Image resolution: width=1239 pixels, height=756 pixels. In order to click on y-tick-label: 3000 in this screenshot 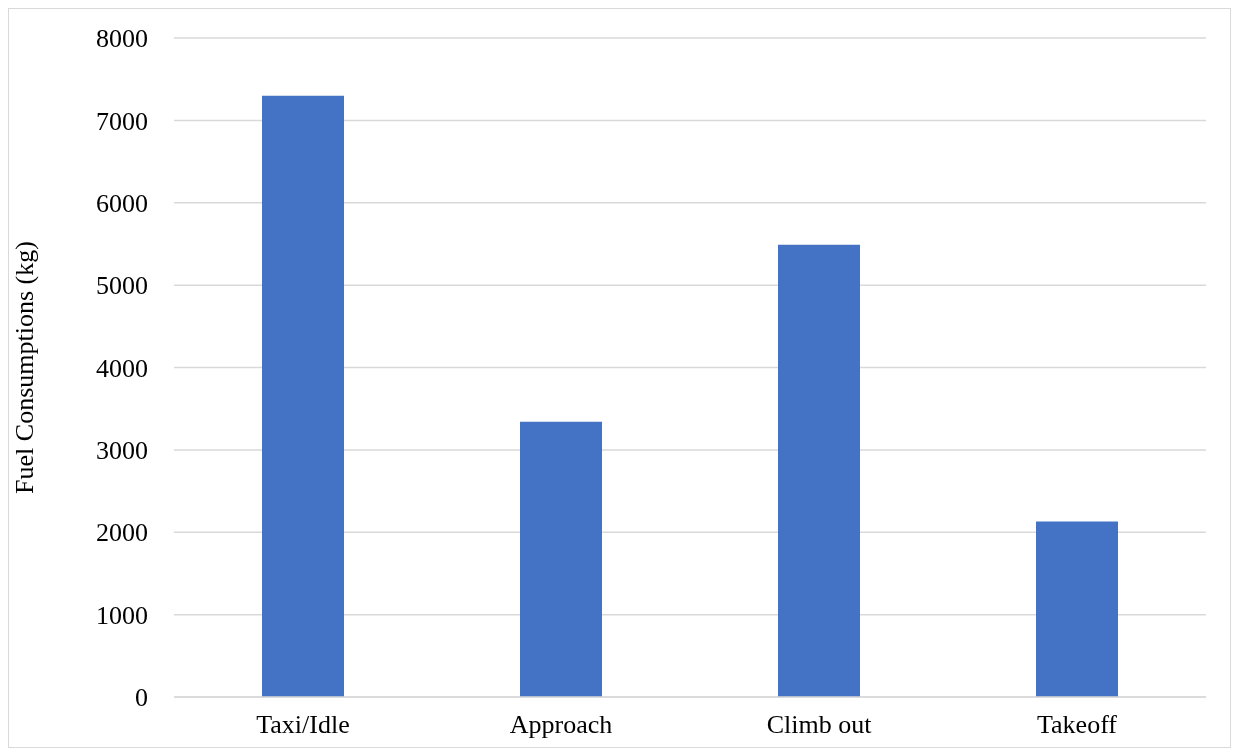, I will do `click(122, 451)`.